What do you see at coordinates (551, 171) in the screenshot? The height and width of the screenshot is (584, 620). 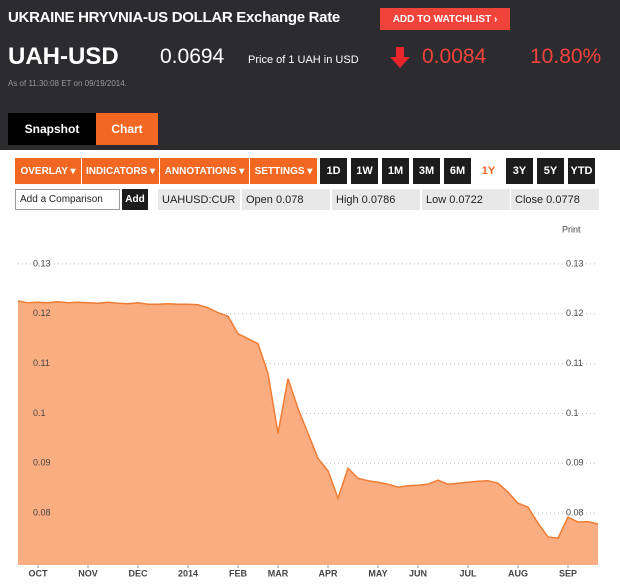 I see `range-button: 5Y` at bounding box center [551, 171].